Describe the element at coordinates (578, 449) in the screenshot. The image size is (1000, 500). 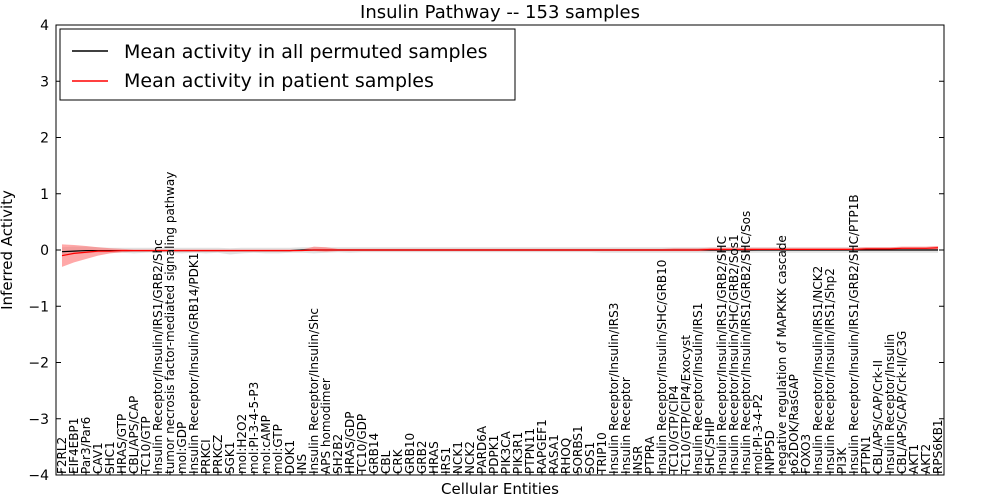
I see `x-category-label: SORBS1` at that location.